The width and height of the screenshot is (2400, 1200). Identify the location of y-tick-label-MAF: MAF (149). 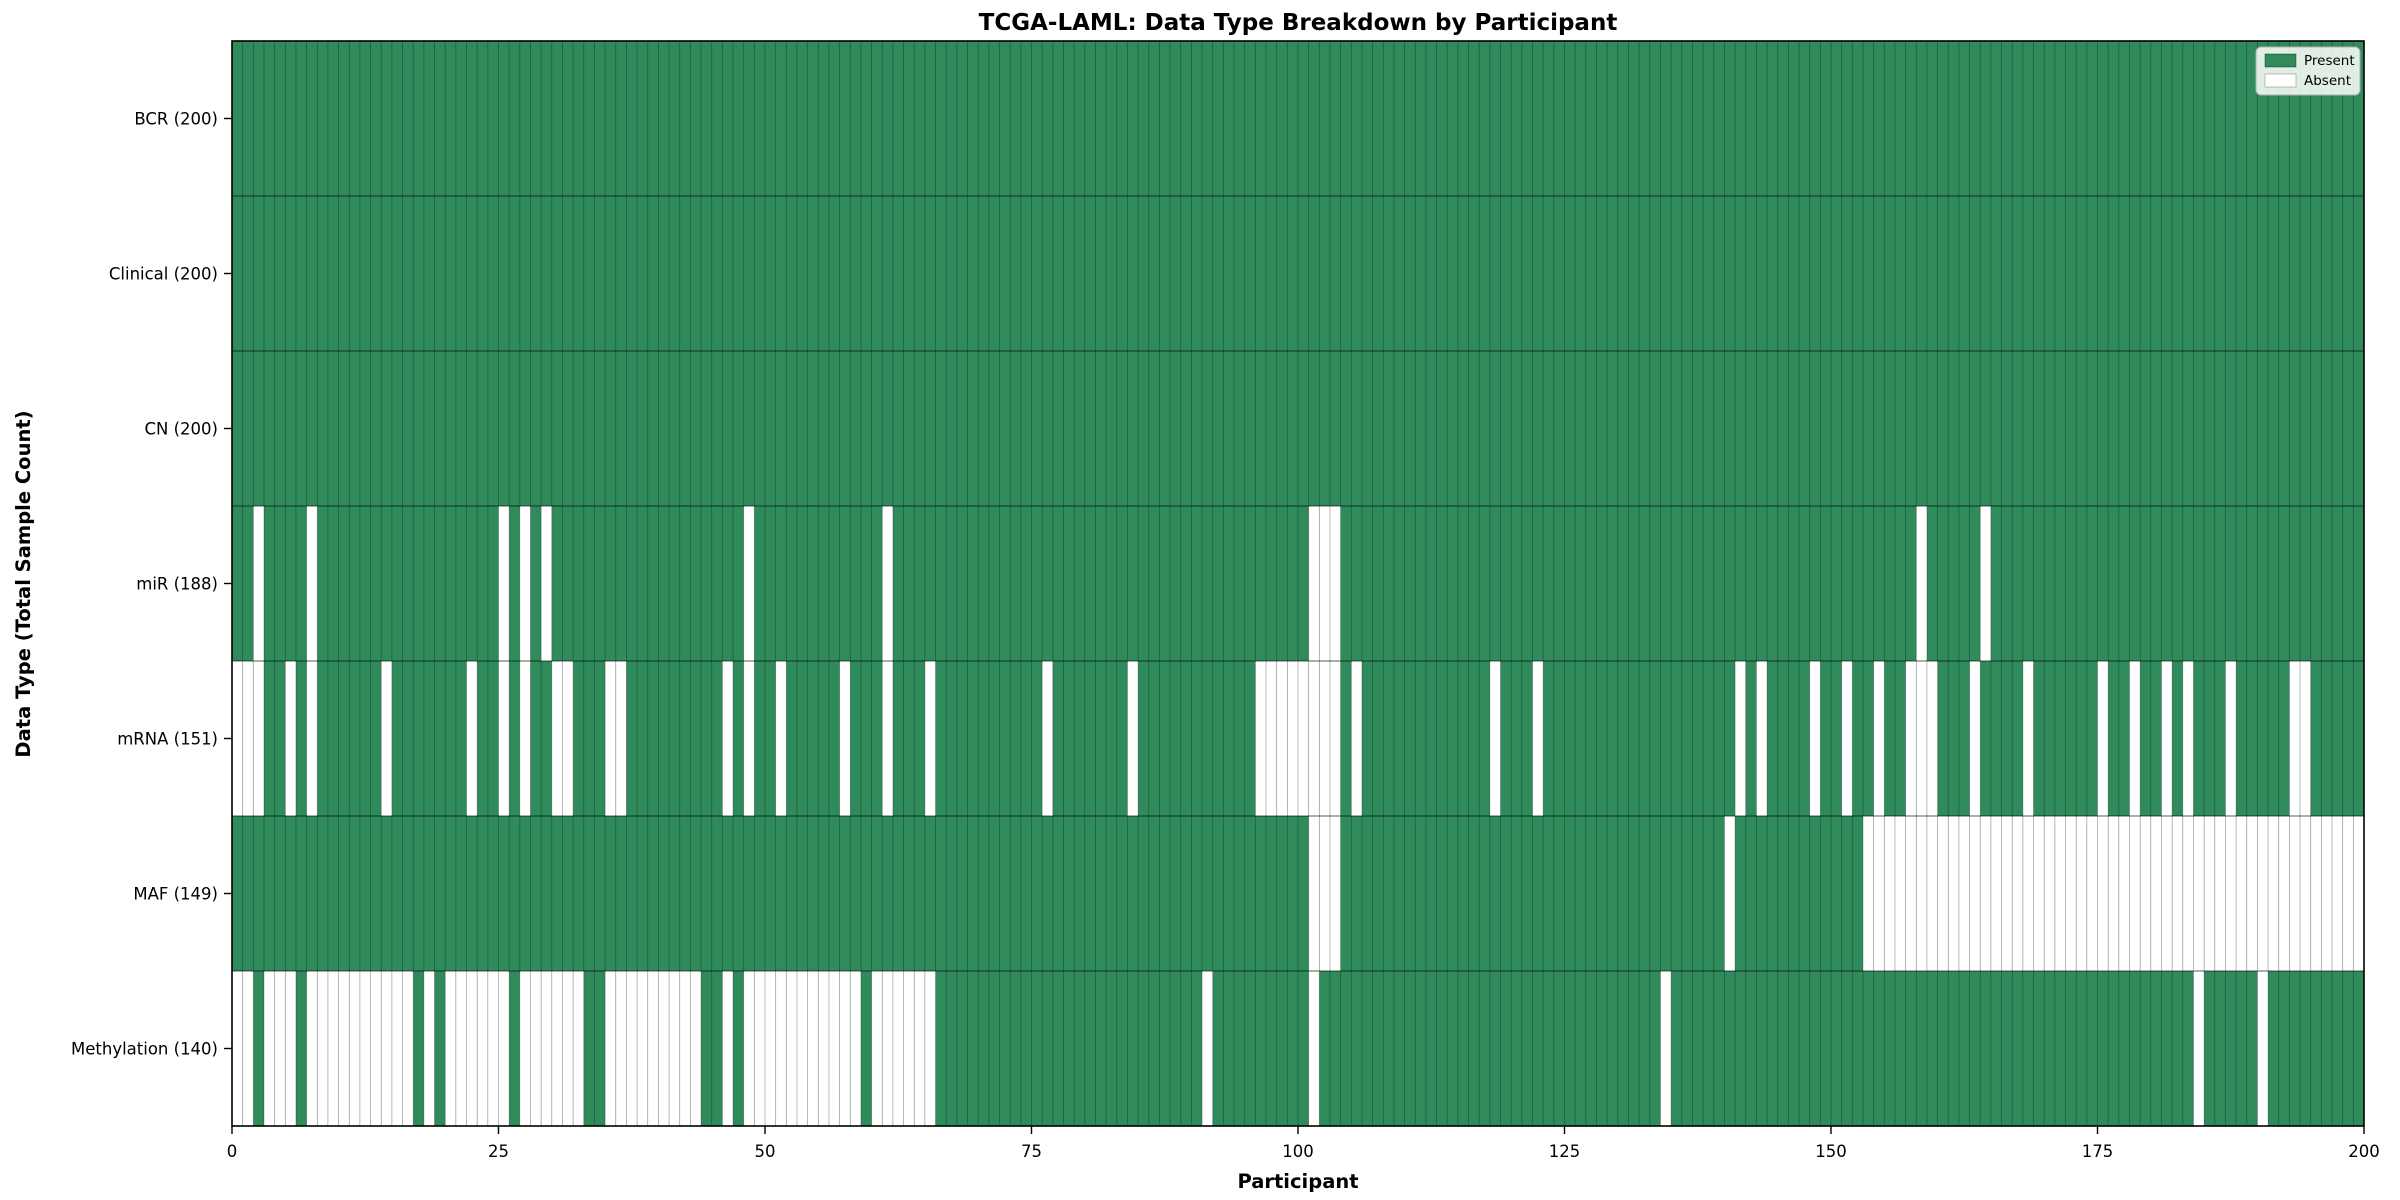
(175, 893).